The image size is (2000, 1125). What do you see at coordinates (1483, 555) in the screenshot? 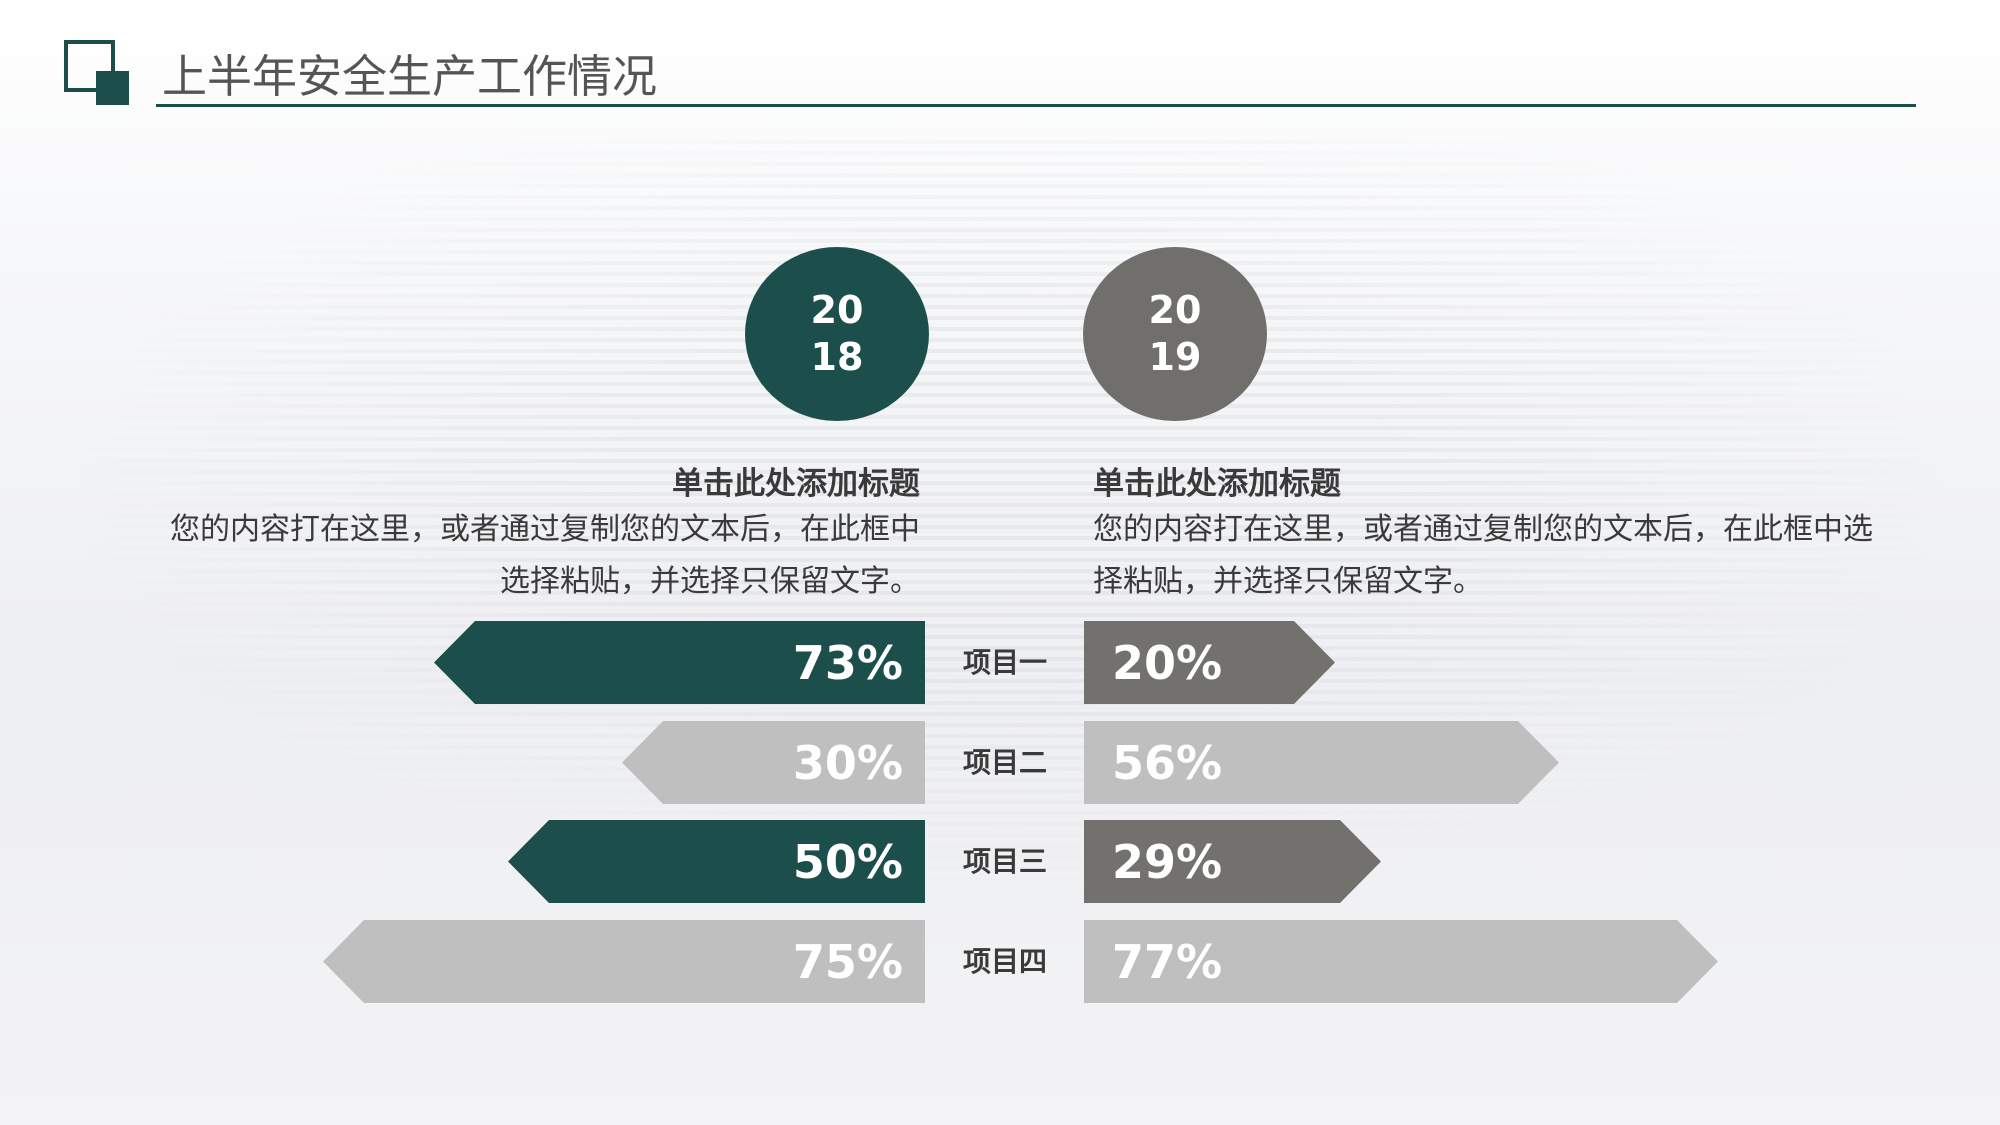
I see `right-body-text: 您的内容打在这里，或者通过复制您的文本后，在此框中选择粘贴，并选择只保留文字。` at bounding box center [1483, 555].